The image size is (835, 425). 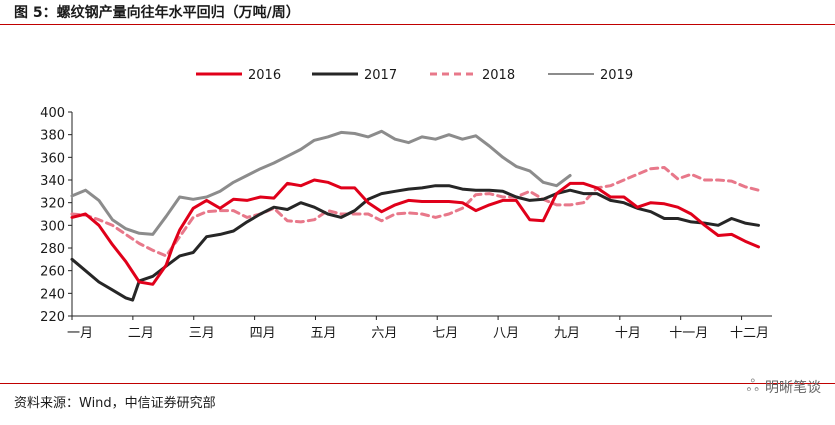 I want to click on figure-title: 图 5：螺纹钢产量向往年水平回归（万吨/周）, so click(x=157, y=13).